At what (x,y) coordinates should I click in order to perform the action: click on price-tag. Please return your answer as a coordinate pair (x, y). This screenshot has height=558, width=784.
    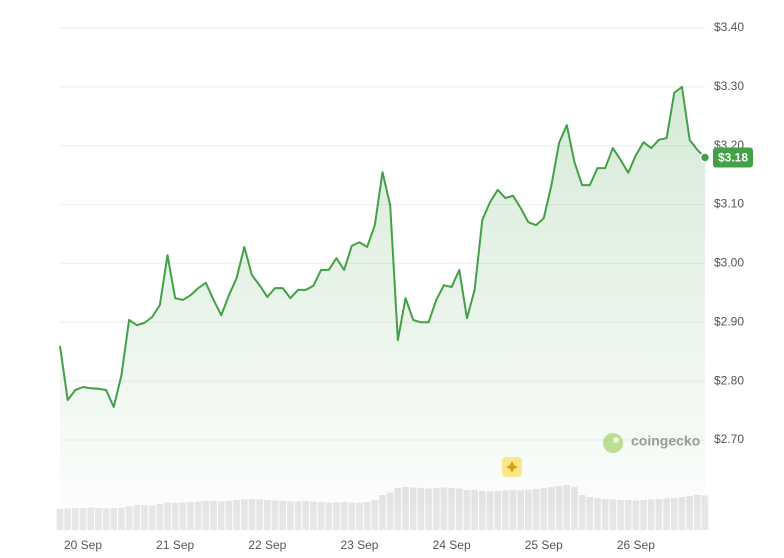
    Looking at the image, I should click on (733, 157).